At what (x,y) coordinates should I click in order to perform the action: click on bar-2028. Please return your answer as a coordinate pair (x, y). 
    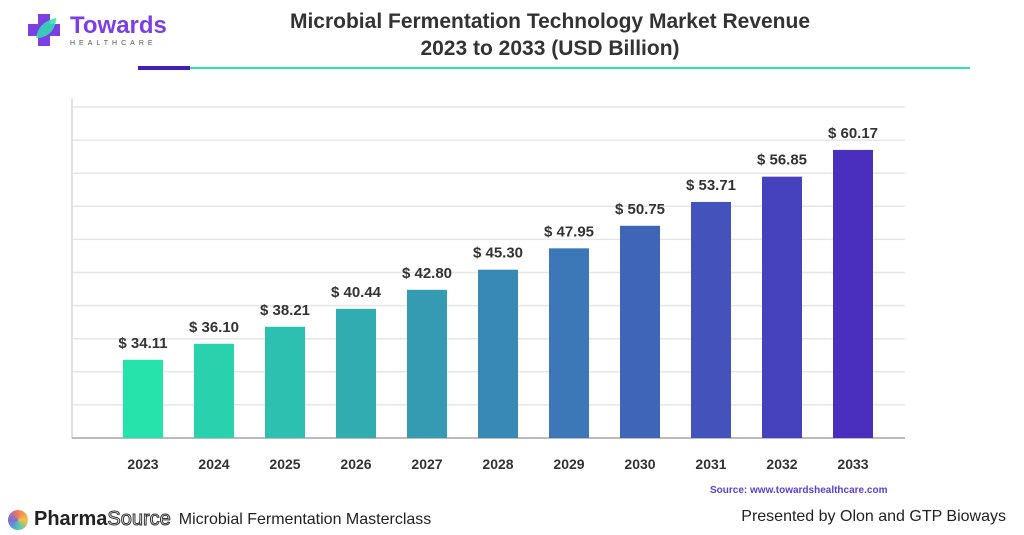
    Looking at the image, I should click on (498, 353).